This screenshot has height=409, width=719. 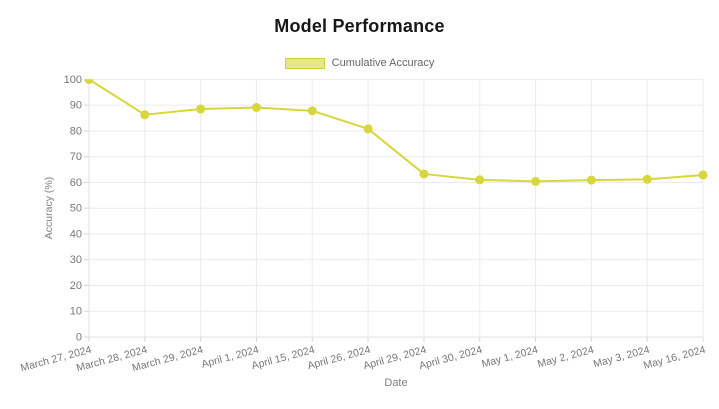 I want to click on x-tick-label: April 30, 2024, so click(x=451, y=358).